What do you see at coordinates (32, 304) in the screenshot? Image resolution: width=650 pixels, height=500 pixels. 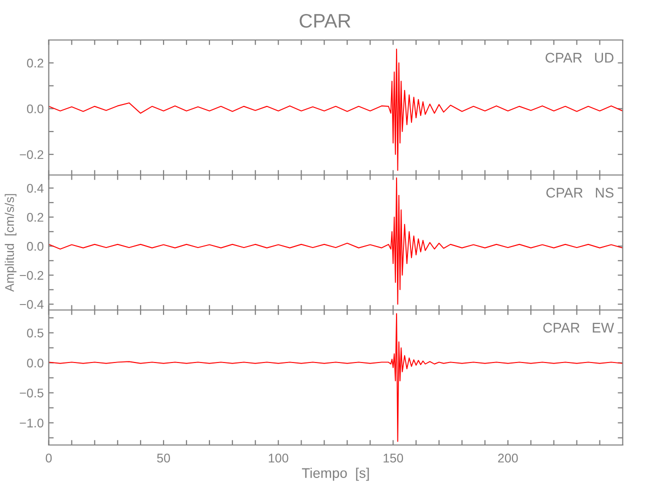 I see `y-tick-label: −0.4` at bounding box center [32, 304].